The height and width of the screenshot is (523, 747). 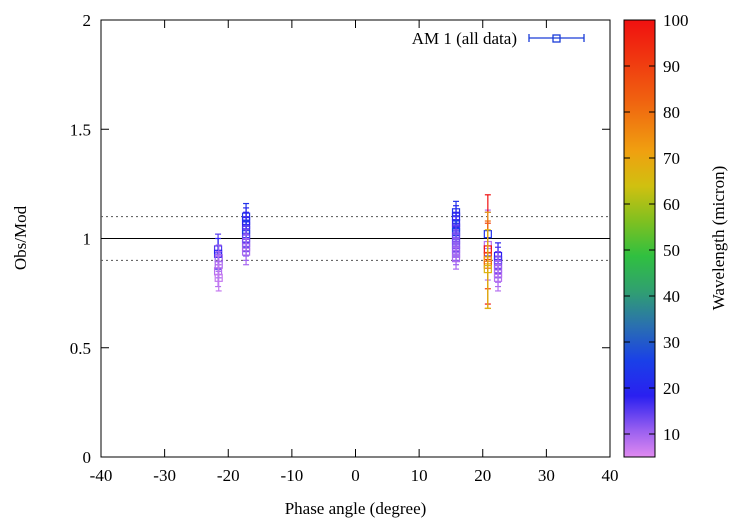 I want to click on data-points, so click(x=358, y=252).